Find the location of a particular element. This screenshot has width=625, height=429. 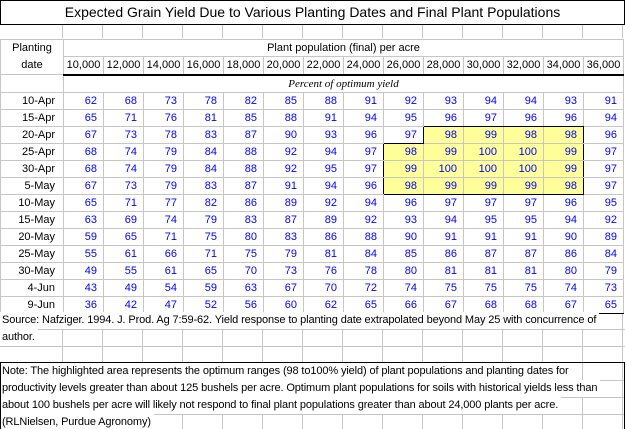

population-header-span: Plant population (final) per acre is located at coordinates (343, 48).